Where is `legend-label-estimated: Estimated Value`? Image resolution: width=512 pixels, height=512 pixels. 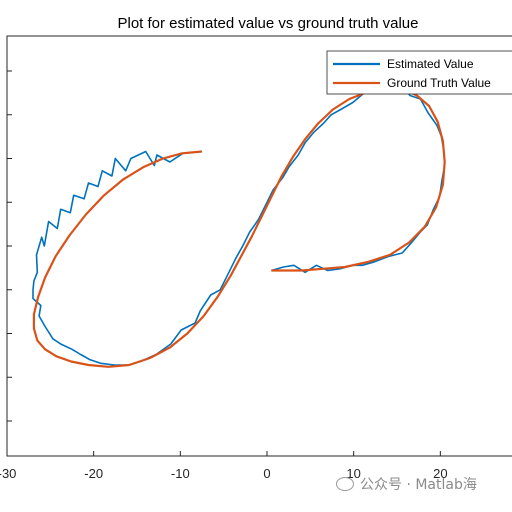 legend-label-estimated: Estimated Value is located at coordinates (430, 64).